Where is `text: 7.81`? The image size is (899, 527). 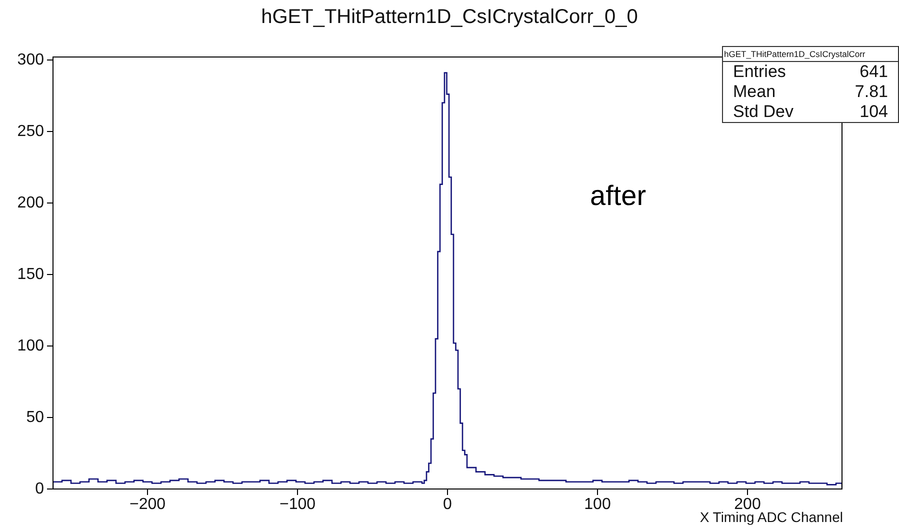
text: 7.81 is located at coordinates (871, 92).